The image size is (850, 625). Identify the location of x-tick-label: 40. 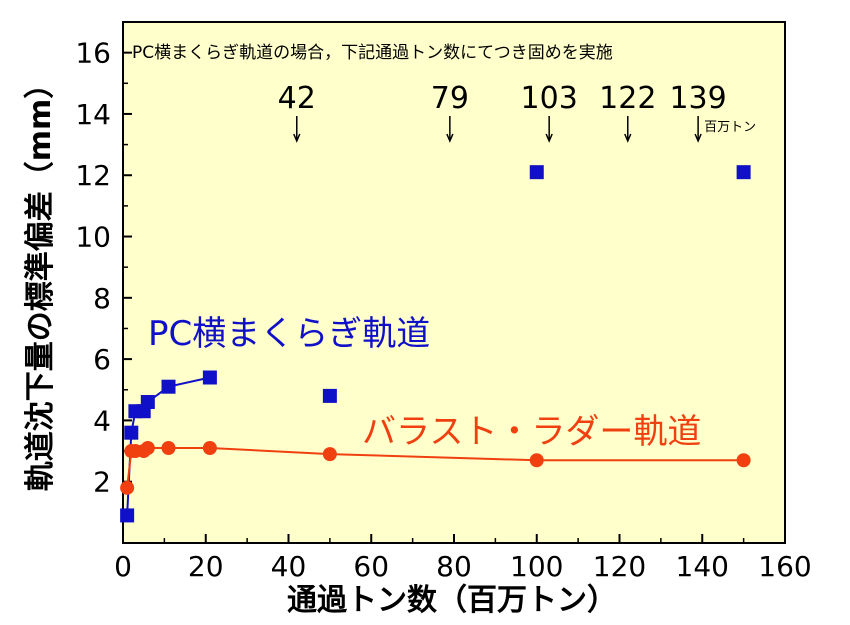
(289, 566).